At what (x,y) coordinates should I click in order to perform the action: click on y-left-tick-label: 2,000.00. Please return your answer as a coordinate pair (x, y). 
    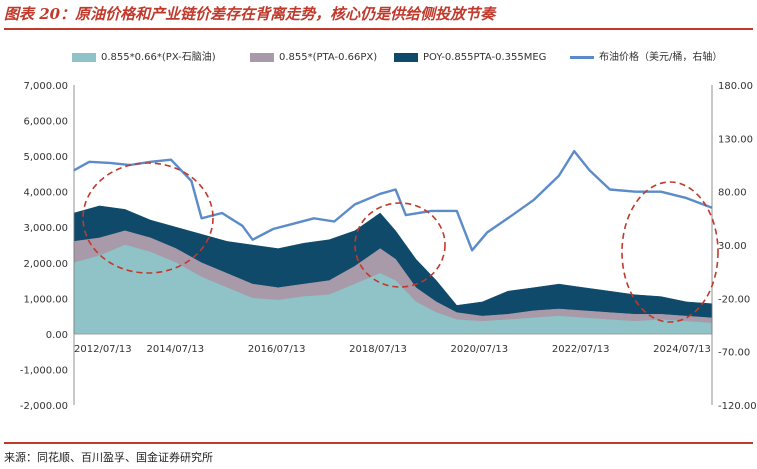
    Looking at the image, I should click on (45, 264).